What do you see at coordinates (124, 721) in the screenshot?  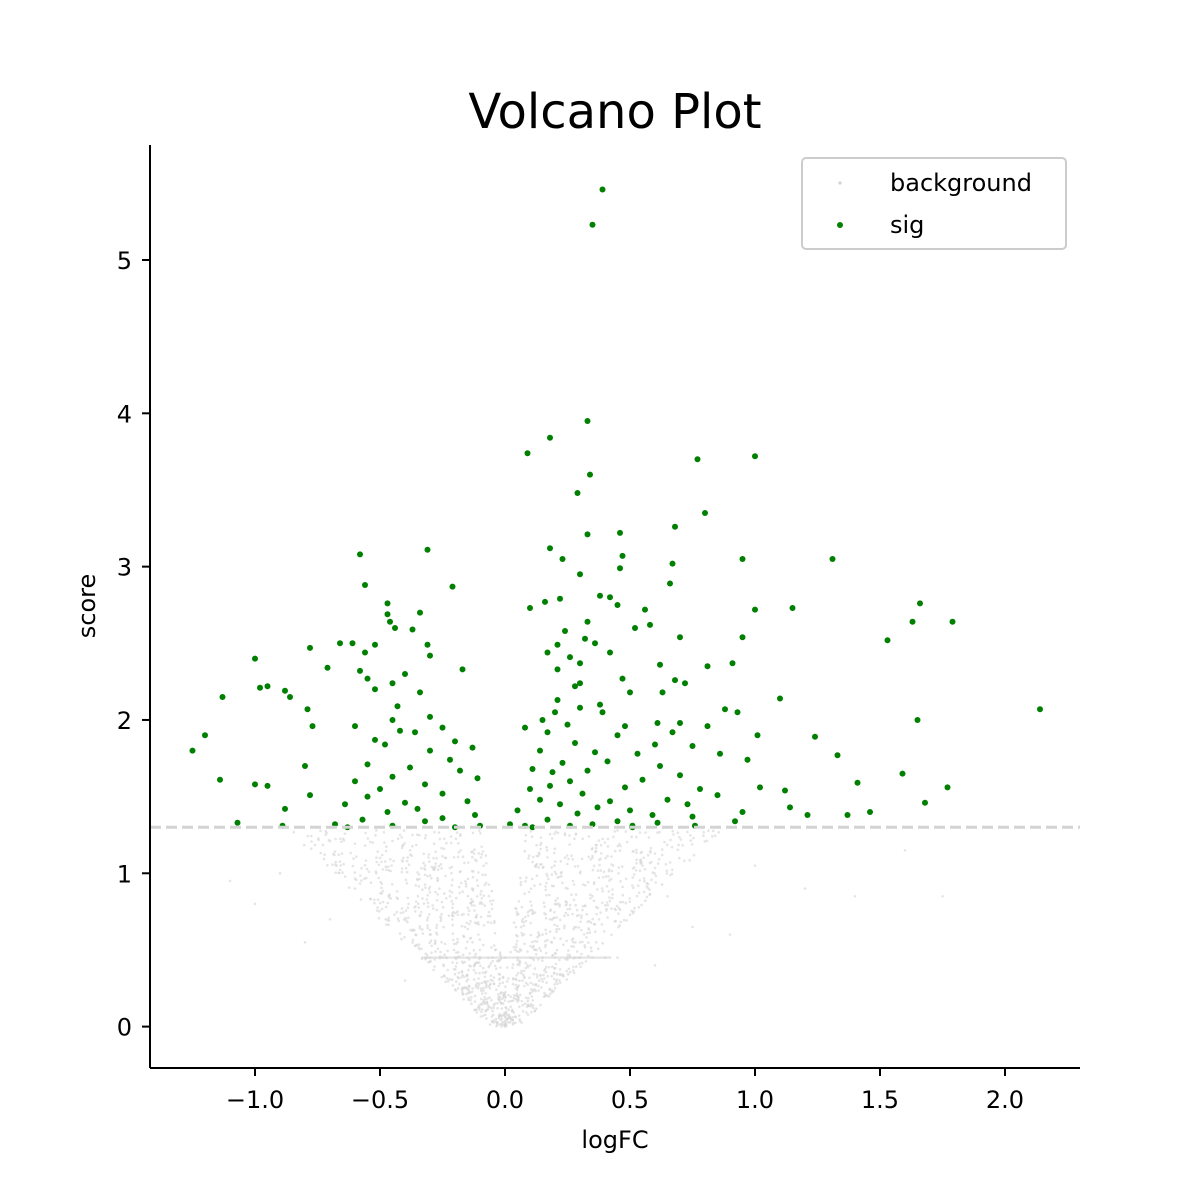 I see `y-tick-label: 2` at bounding box center [124, 721].